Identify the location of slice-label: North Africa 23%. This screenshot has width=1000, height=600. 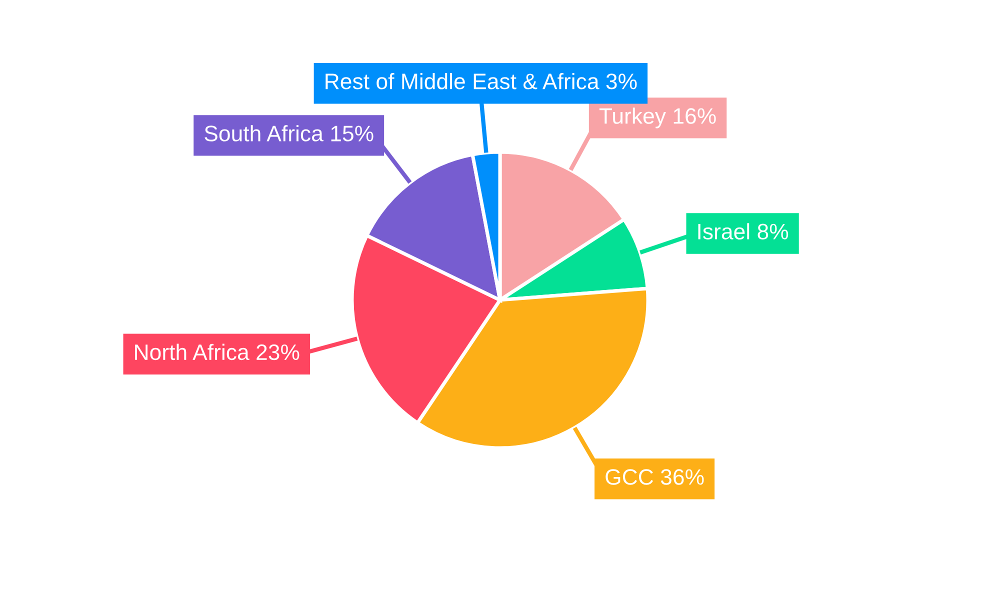
(217, 352).